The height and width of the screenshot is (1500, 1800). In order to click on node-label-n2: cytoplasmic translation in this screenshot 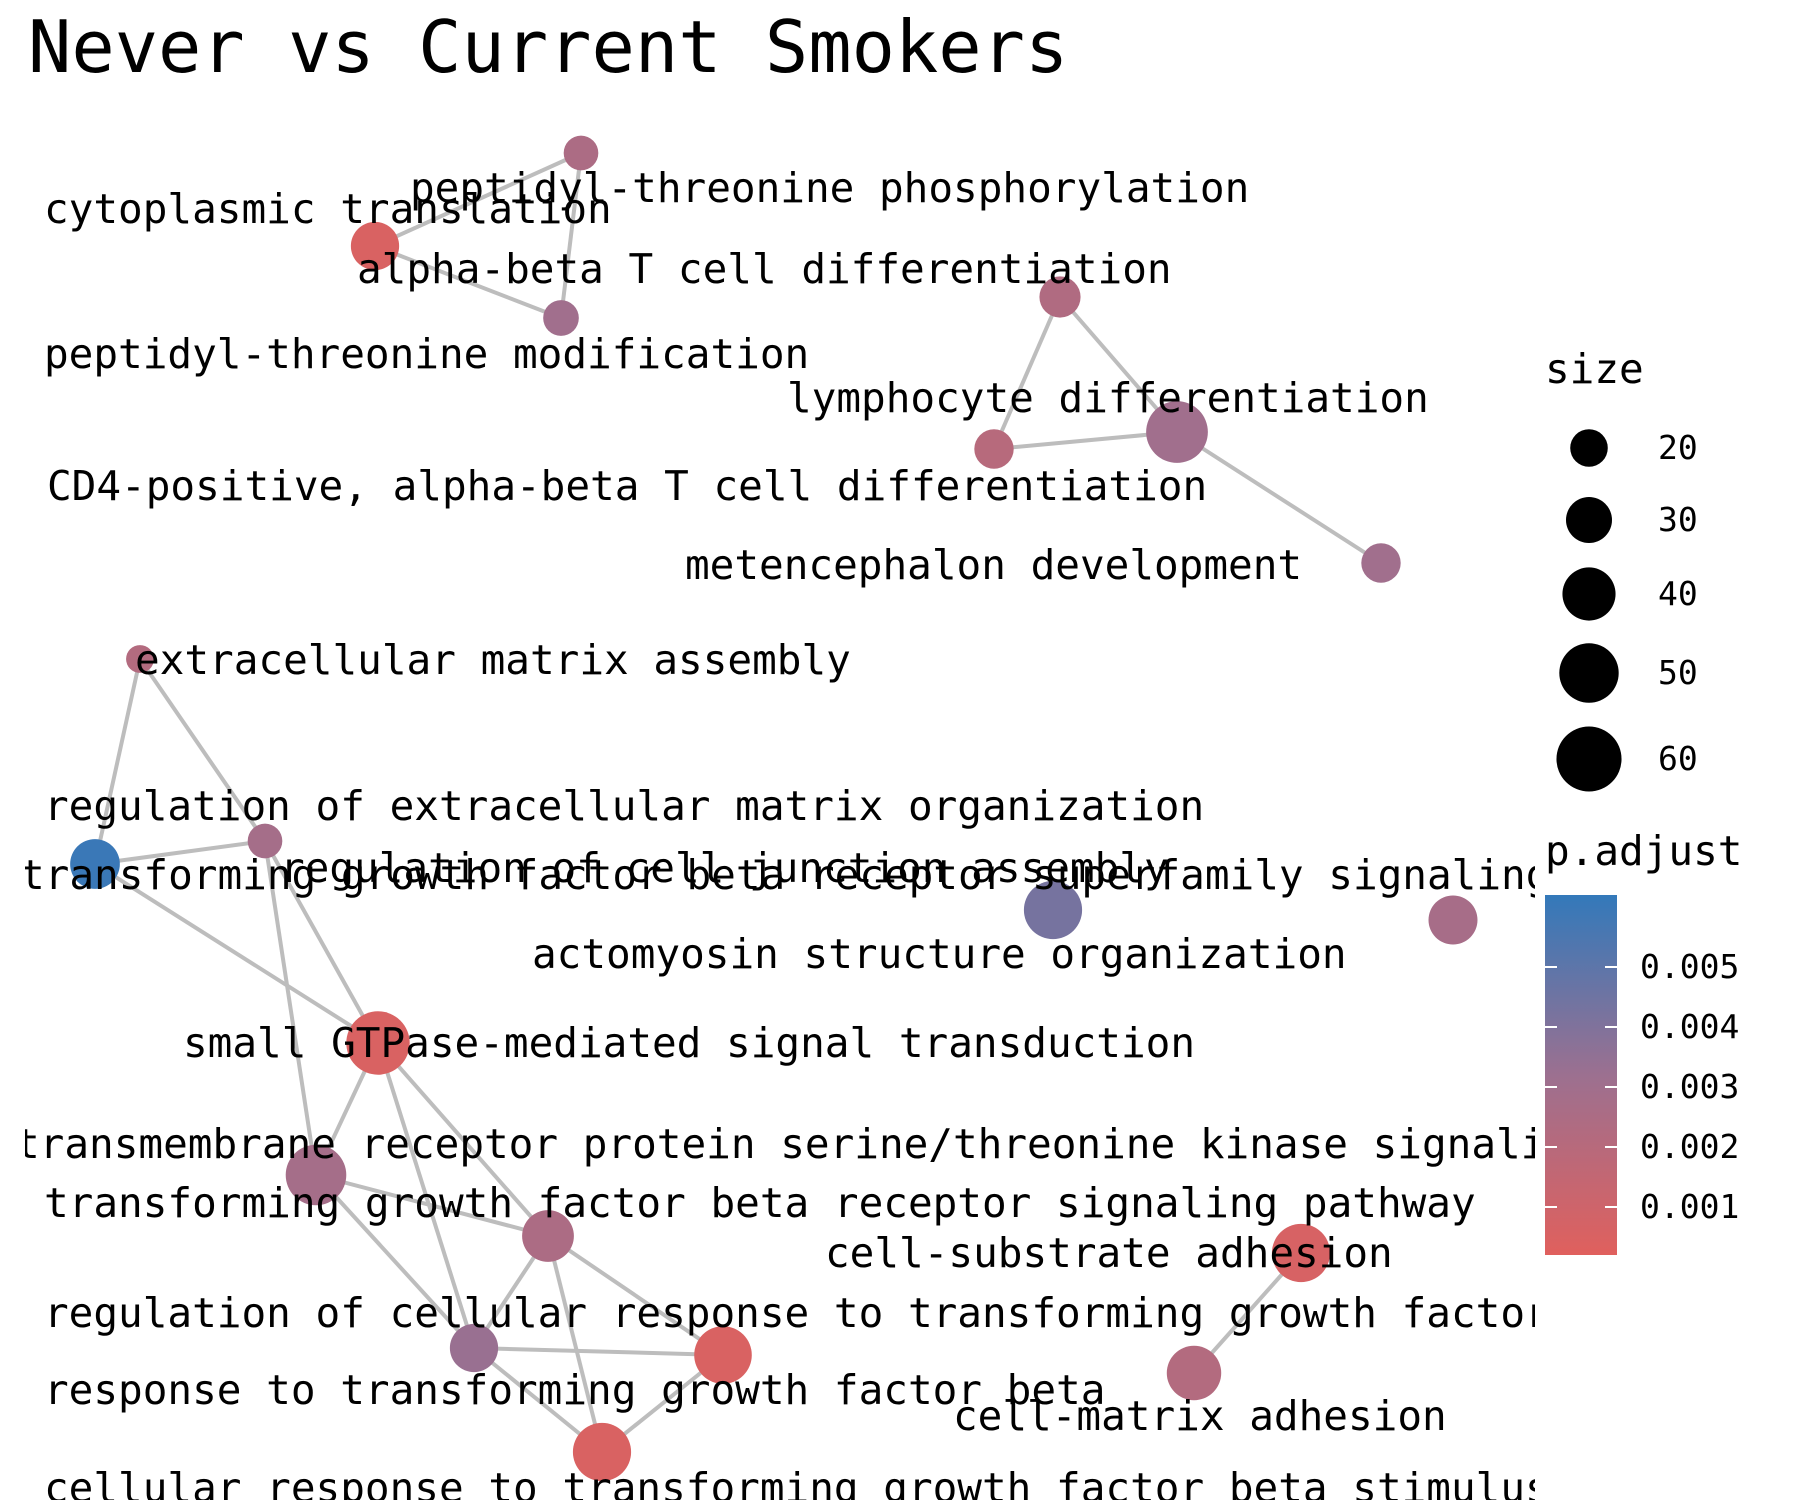, I will do `click(328, 209)`.